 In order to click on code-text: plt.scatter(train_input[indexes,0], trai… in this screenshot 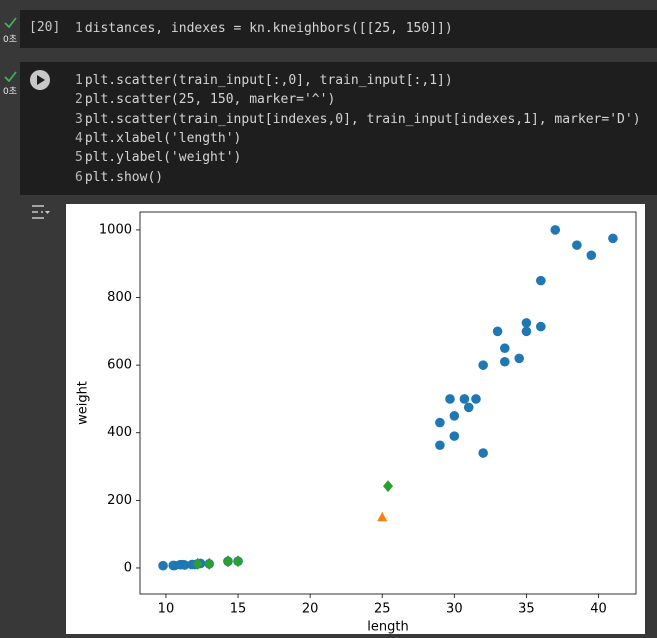, I will do `click(362, 119)`.